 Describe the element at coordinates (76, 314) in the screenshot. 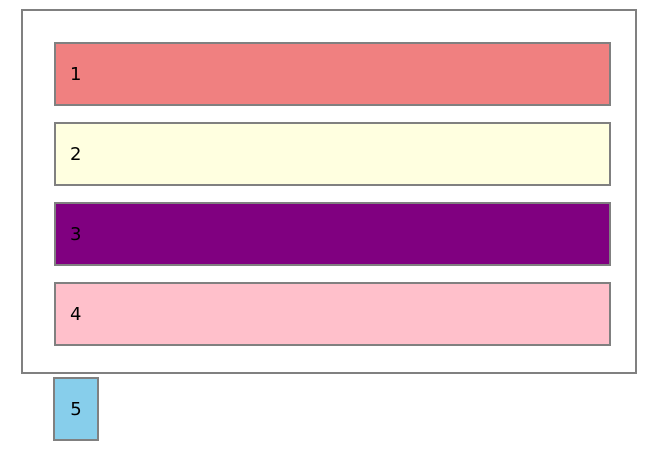

I see `list-item-label: 4` at that location.